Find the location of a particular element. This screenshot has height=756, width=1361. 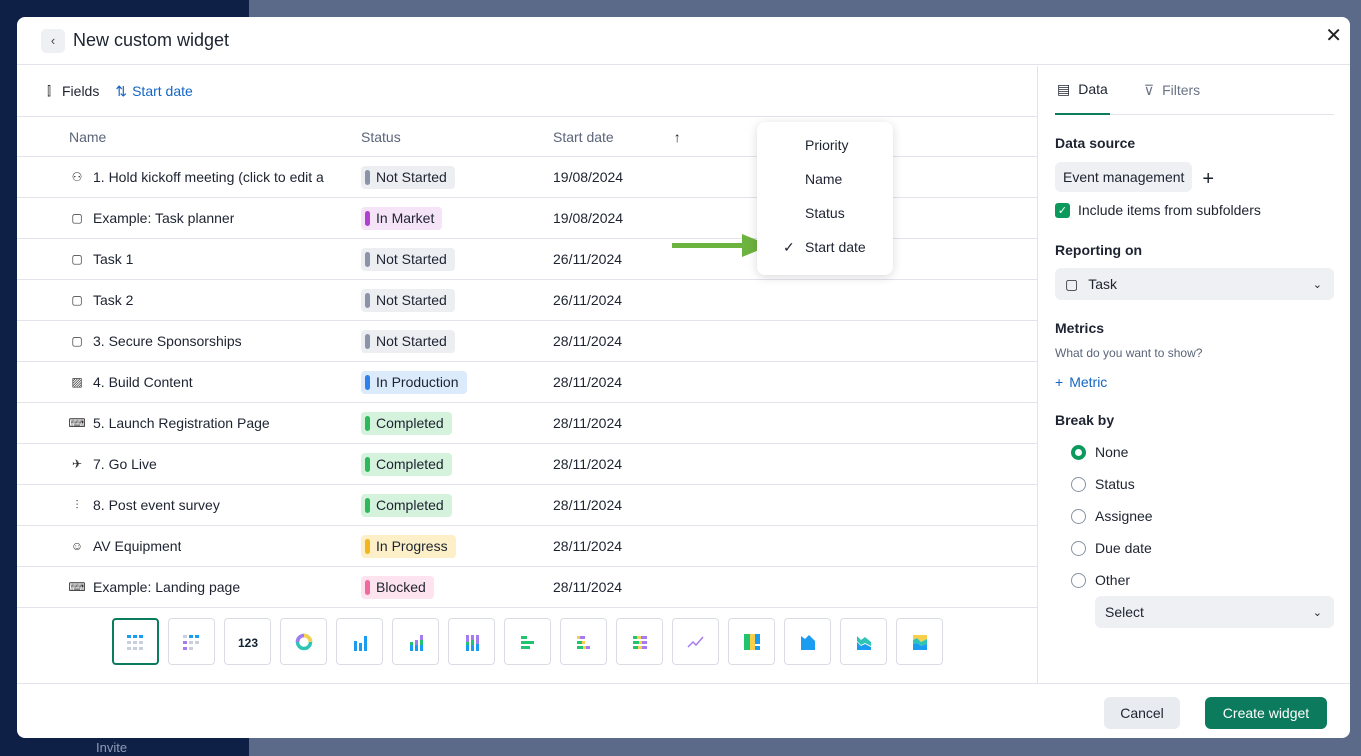

data-source-heading: Data source is located at coordinates (1095, 143).